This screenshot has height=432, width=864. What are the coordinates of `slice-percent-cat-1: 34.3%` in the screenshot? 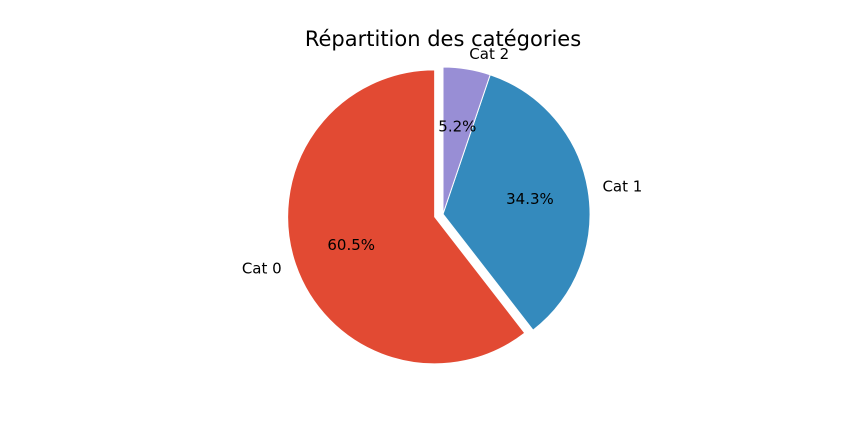 It's located at (530, 199).